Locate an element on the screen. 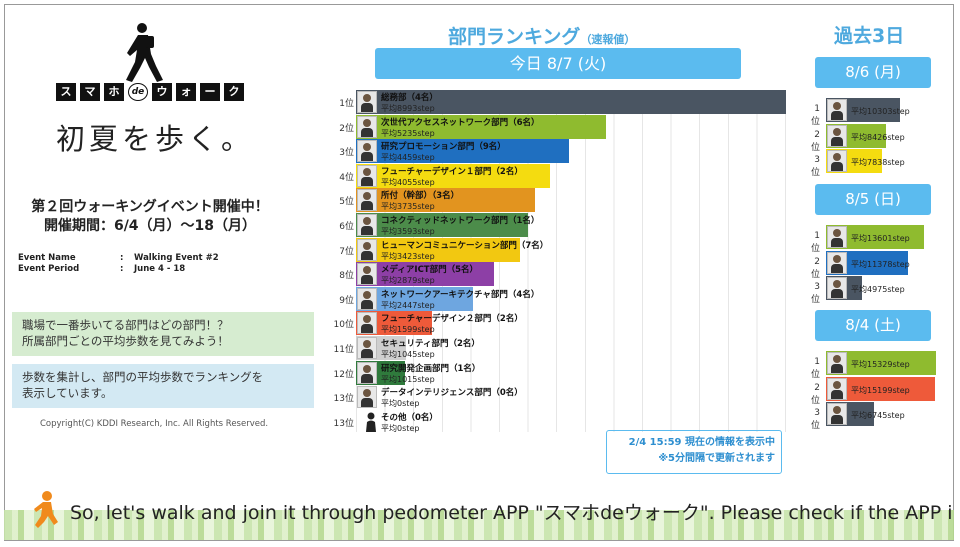 Image resolution: width=960 pixels, height=547 pixels. rank-label: 4位 is located at coordinates (346, 177).